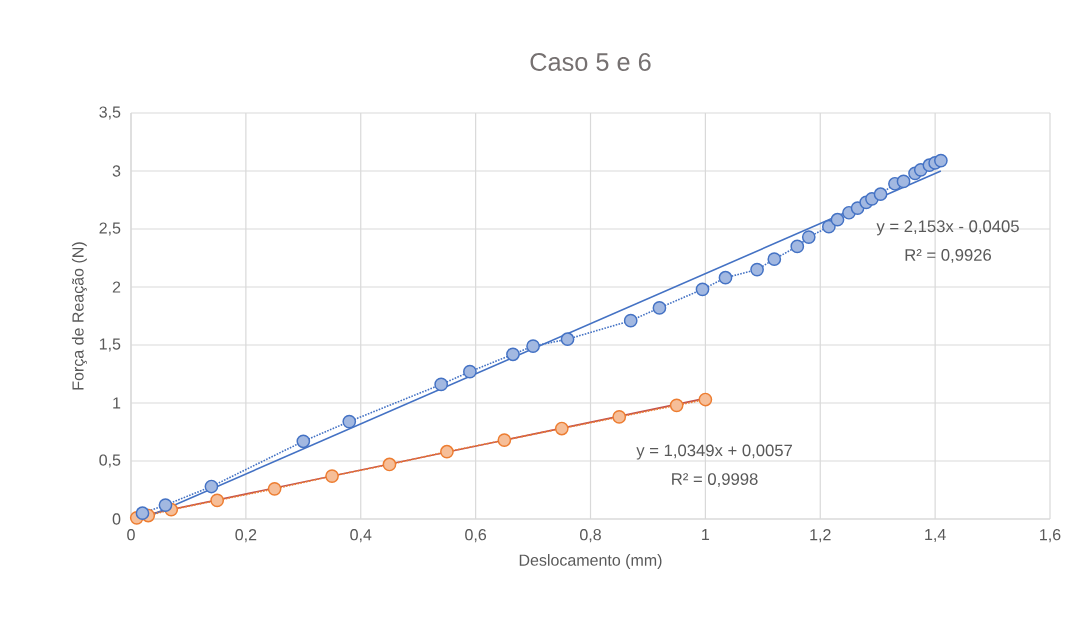 Image resolution: width=1081 pixels, height=625 pixels. I want to click on y-tick-label: 0, so click(116, 519).